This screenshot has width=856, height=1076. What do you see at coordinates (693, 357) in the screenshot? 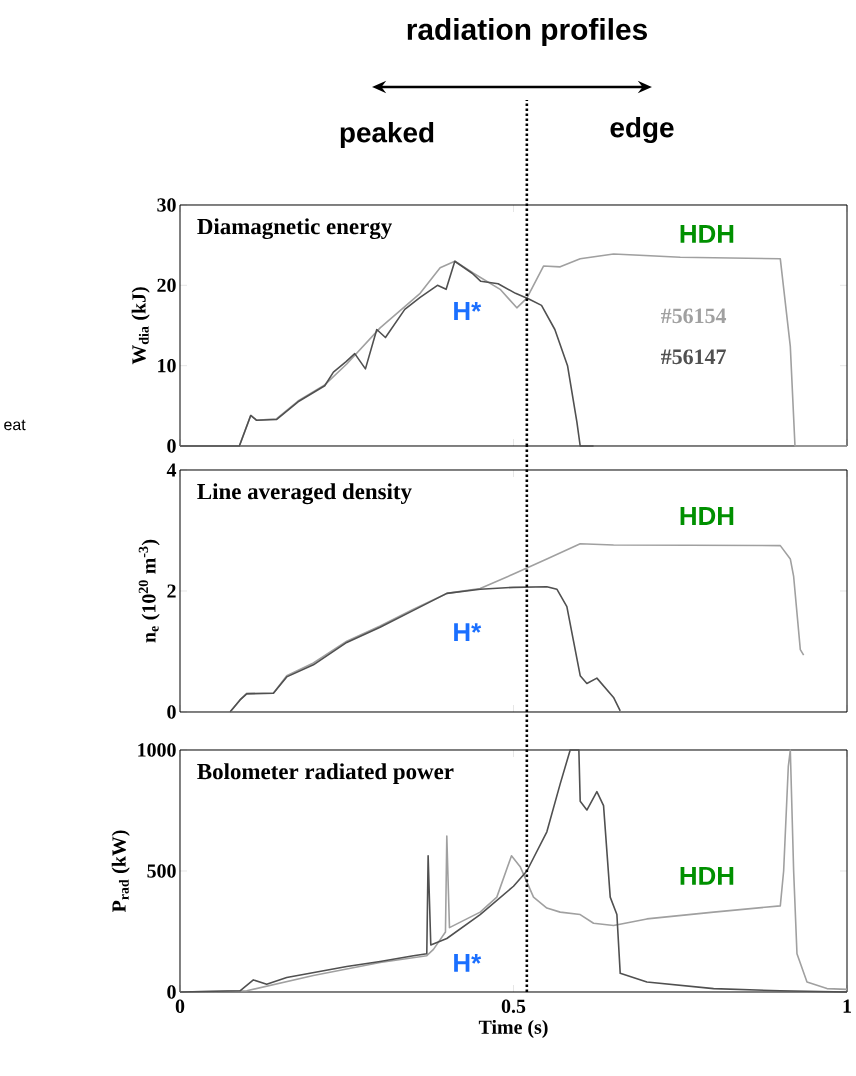
I see `text: #56147` at bounding box center [693, 357].